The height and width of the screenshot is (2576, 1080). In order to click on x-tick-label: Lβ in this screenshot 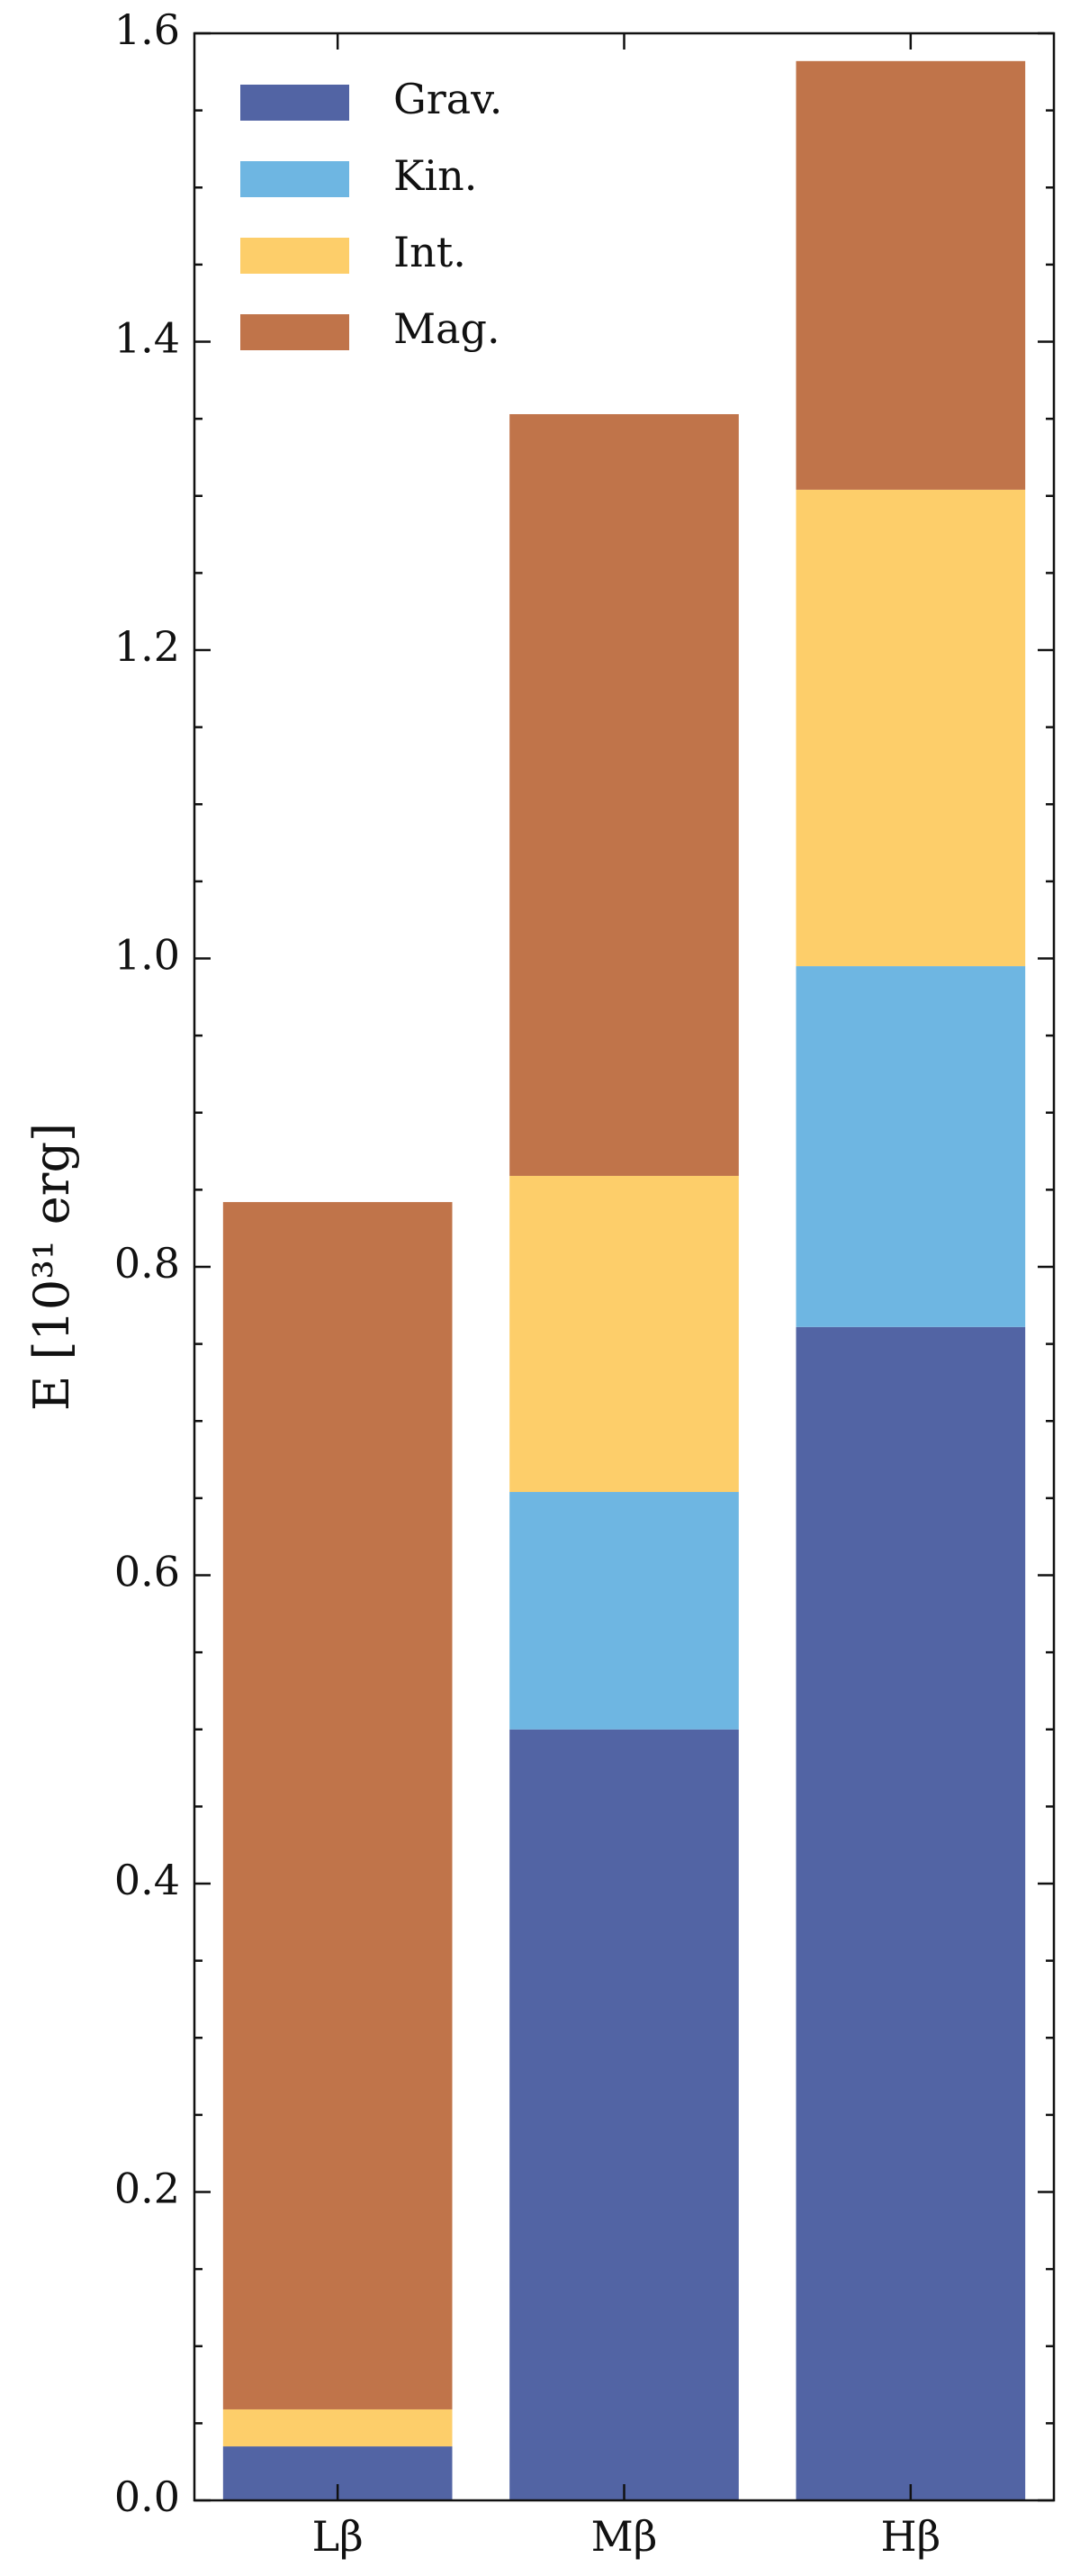, I will do `click(338, 2536)`.